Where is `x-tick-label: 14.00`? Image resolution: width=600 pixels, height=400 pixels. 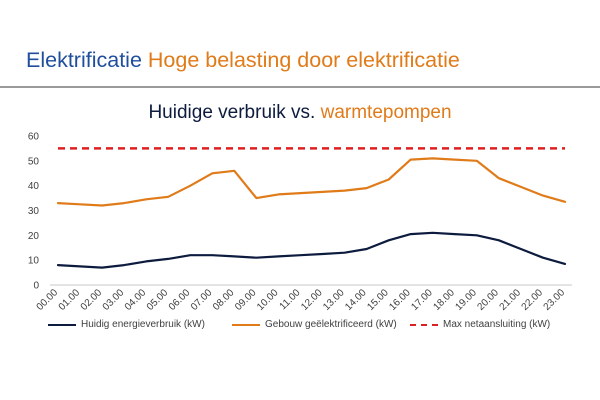
x-tick-label: 14.00 is located at coordinates (356, 300).